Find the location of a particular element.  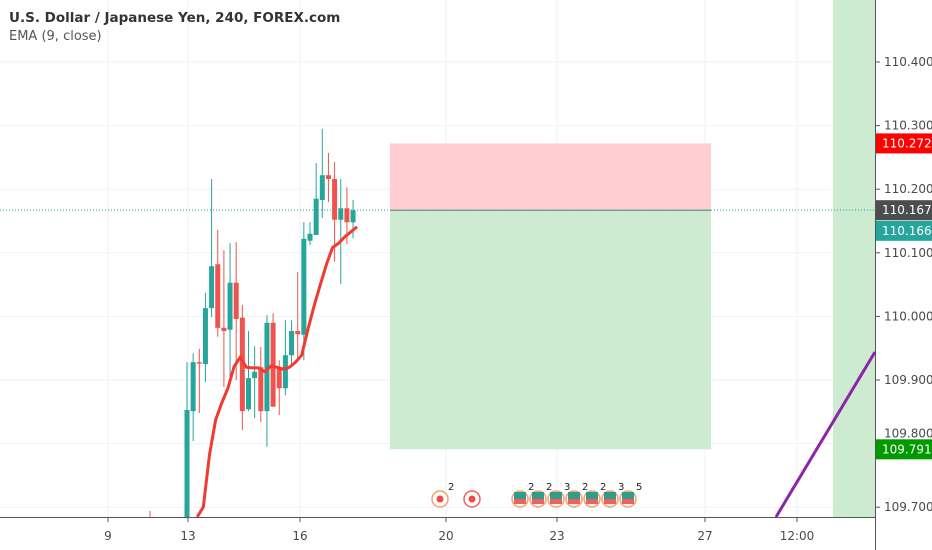

event-markers: 2 2 2 3 2 2 3 5 is located at coordinates (536, 495).